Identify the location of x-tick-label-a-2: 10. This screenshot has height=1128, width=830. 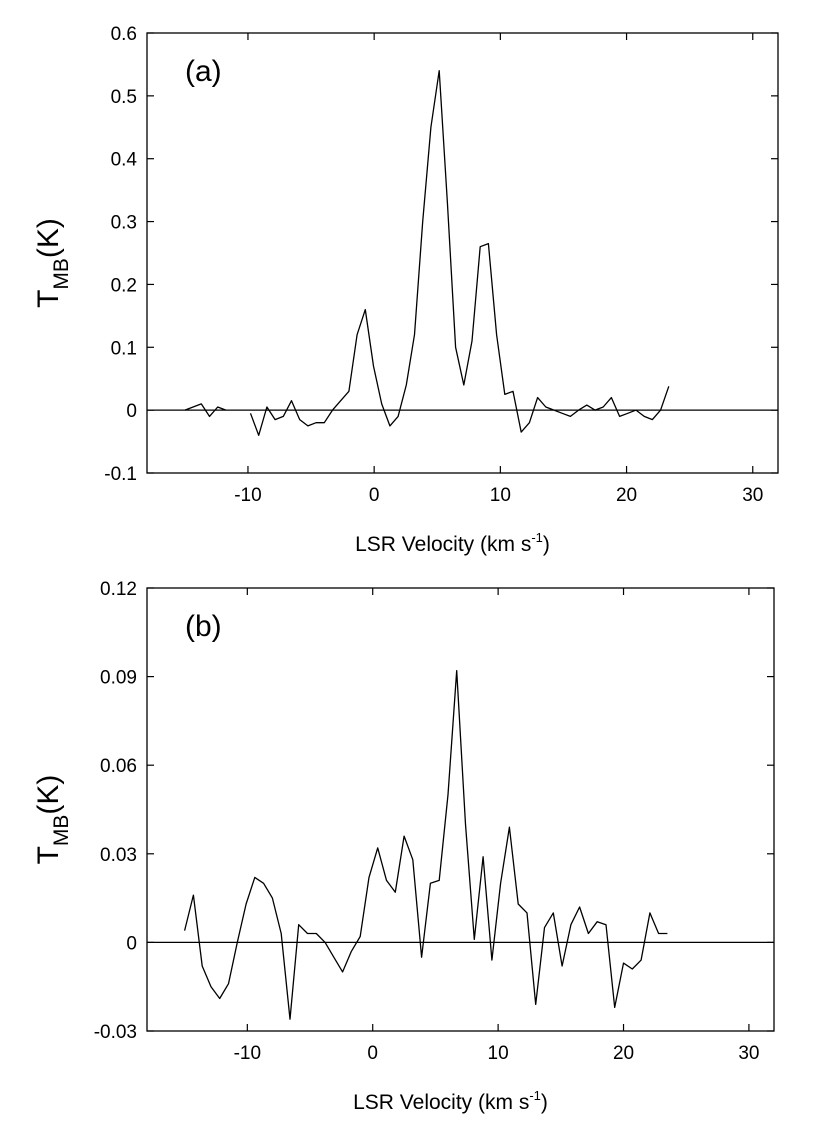
(500, 495).